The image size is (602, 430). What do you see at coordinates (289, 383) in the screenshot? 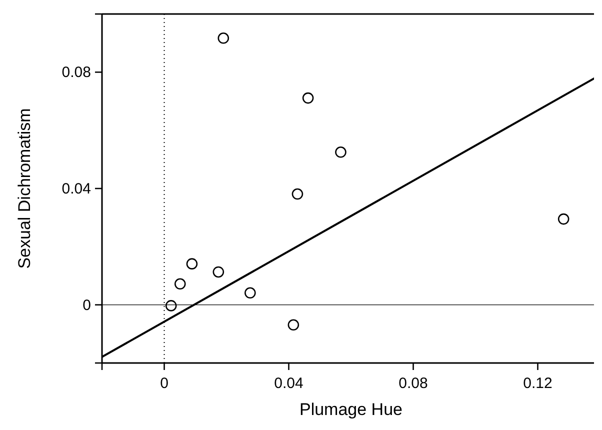
I see `x-tick-label: 0.04` at bounding box center [289, 383].